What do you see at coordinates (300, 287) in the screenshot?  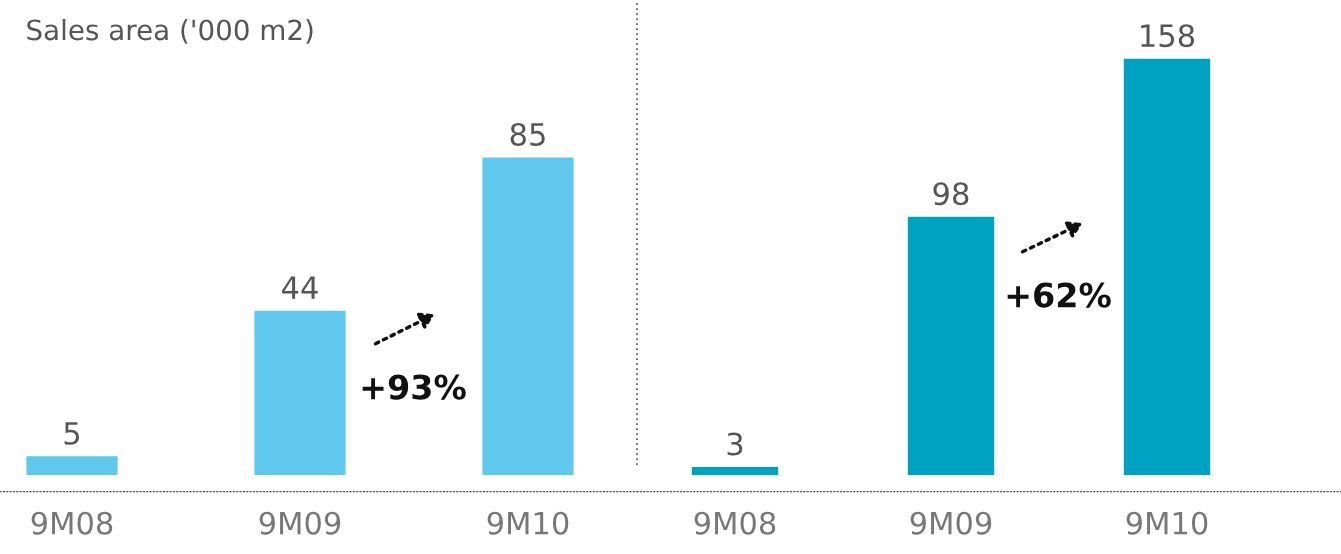 I see `data-label: 44` at bounding box center [300, 287].